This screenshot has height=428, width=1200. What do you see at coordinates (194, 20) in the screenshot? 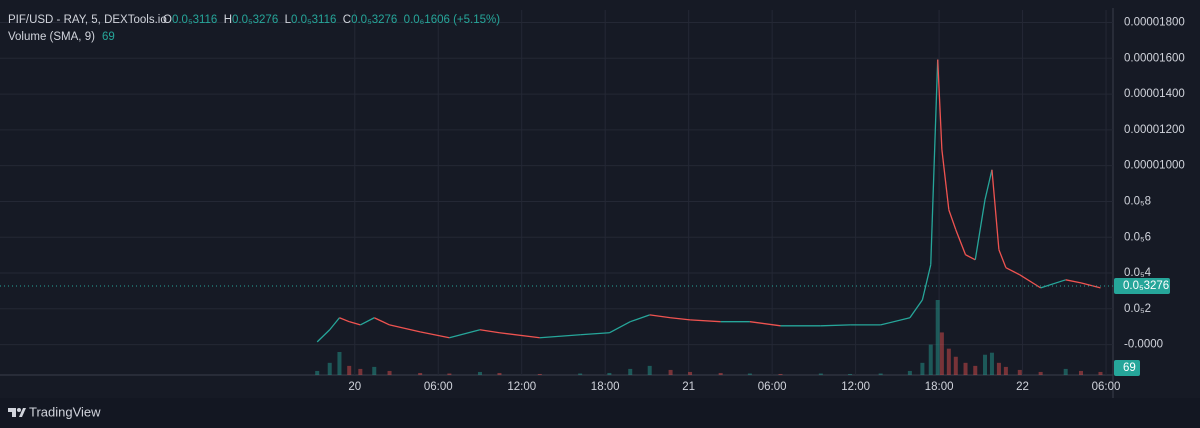
I see `ohlc-value: 0.0₅3116` at bounding box center [194, 20].